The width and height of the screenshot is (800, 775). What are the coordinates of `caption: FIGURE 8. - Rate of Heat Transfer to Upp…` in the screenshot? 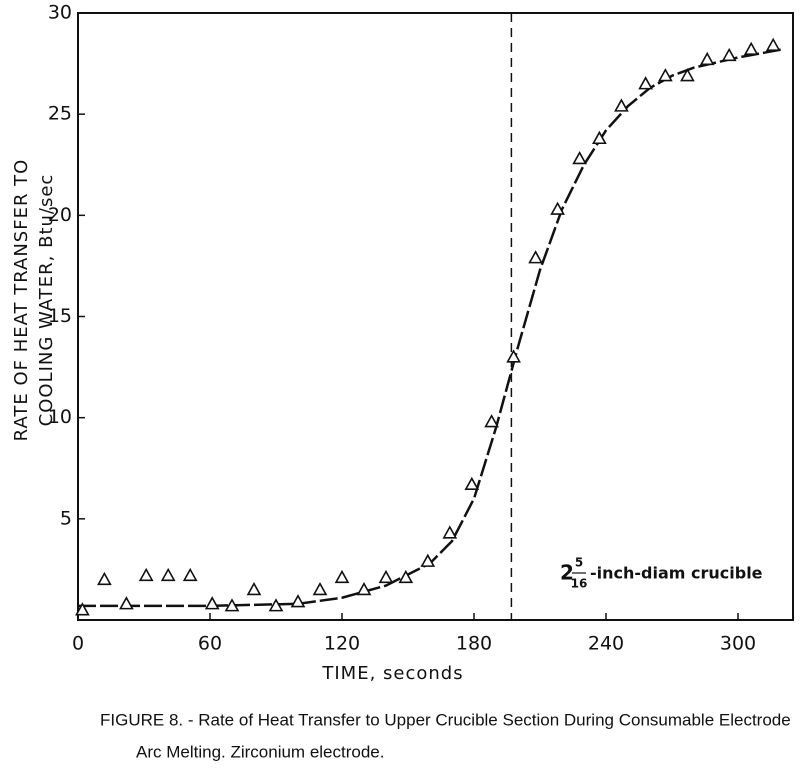 It's located at (445, 719).